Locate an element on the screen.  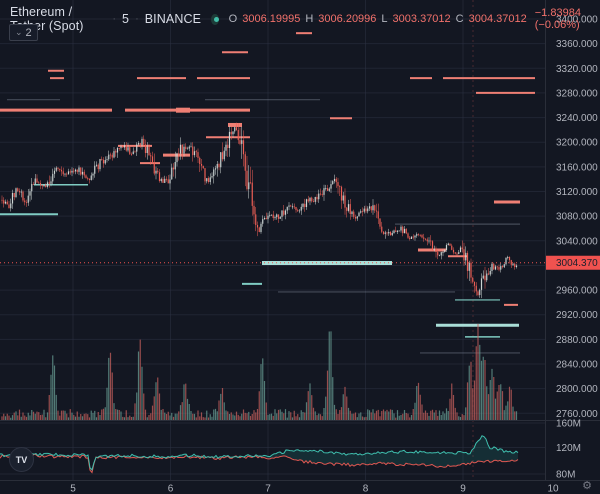
svg-text: 3040.000 is located at coordinates (577, 241).